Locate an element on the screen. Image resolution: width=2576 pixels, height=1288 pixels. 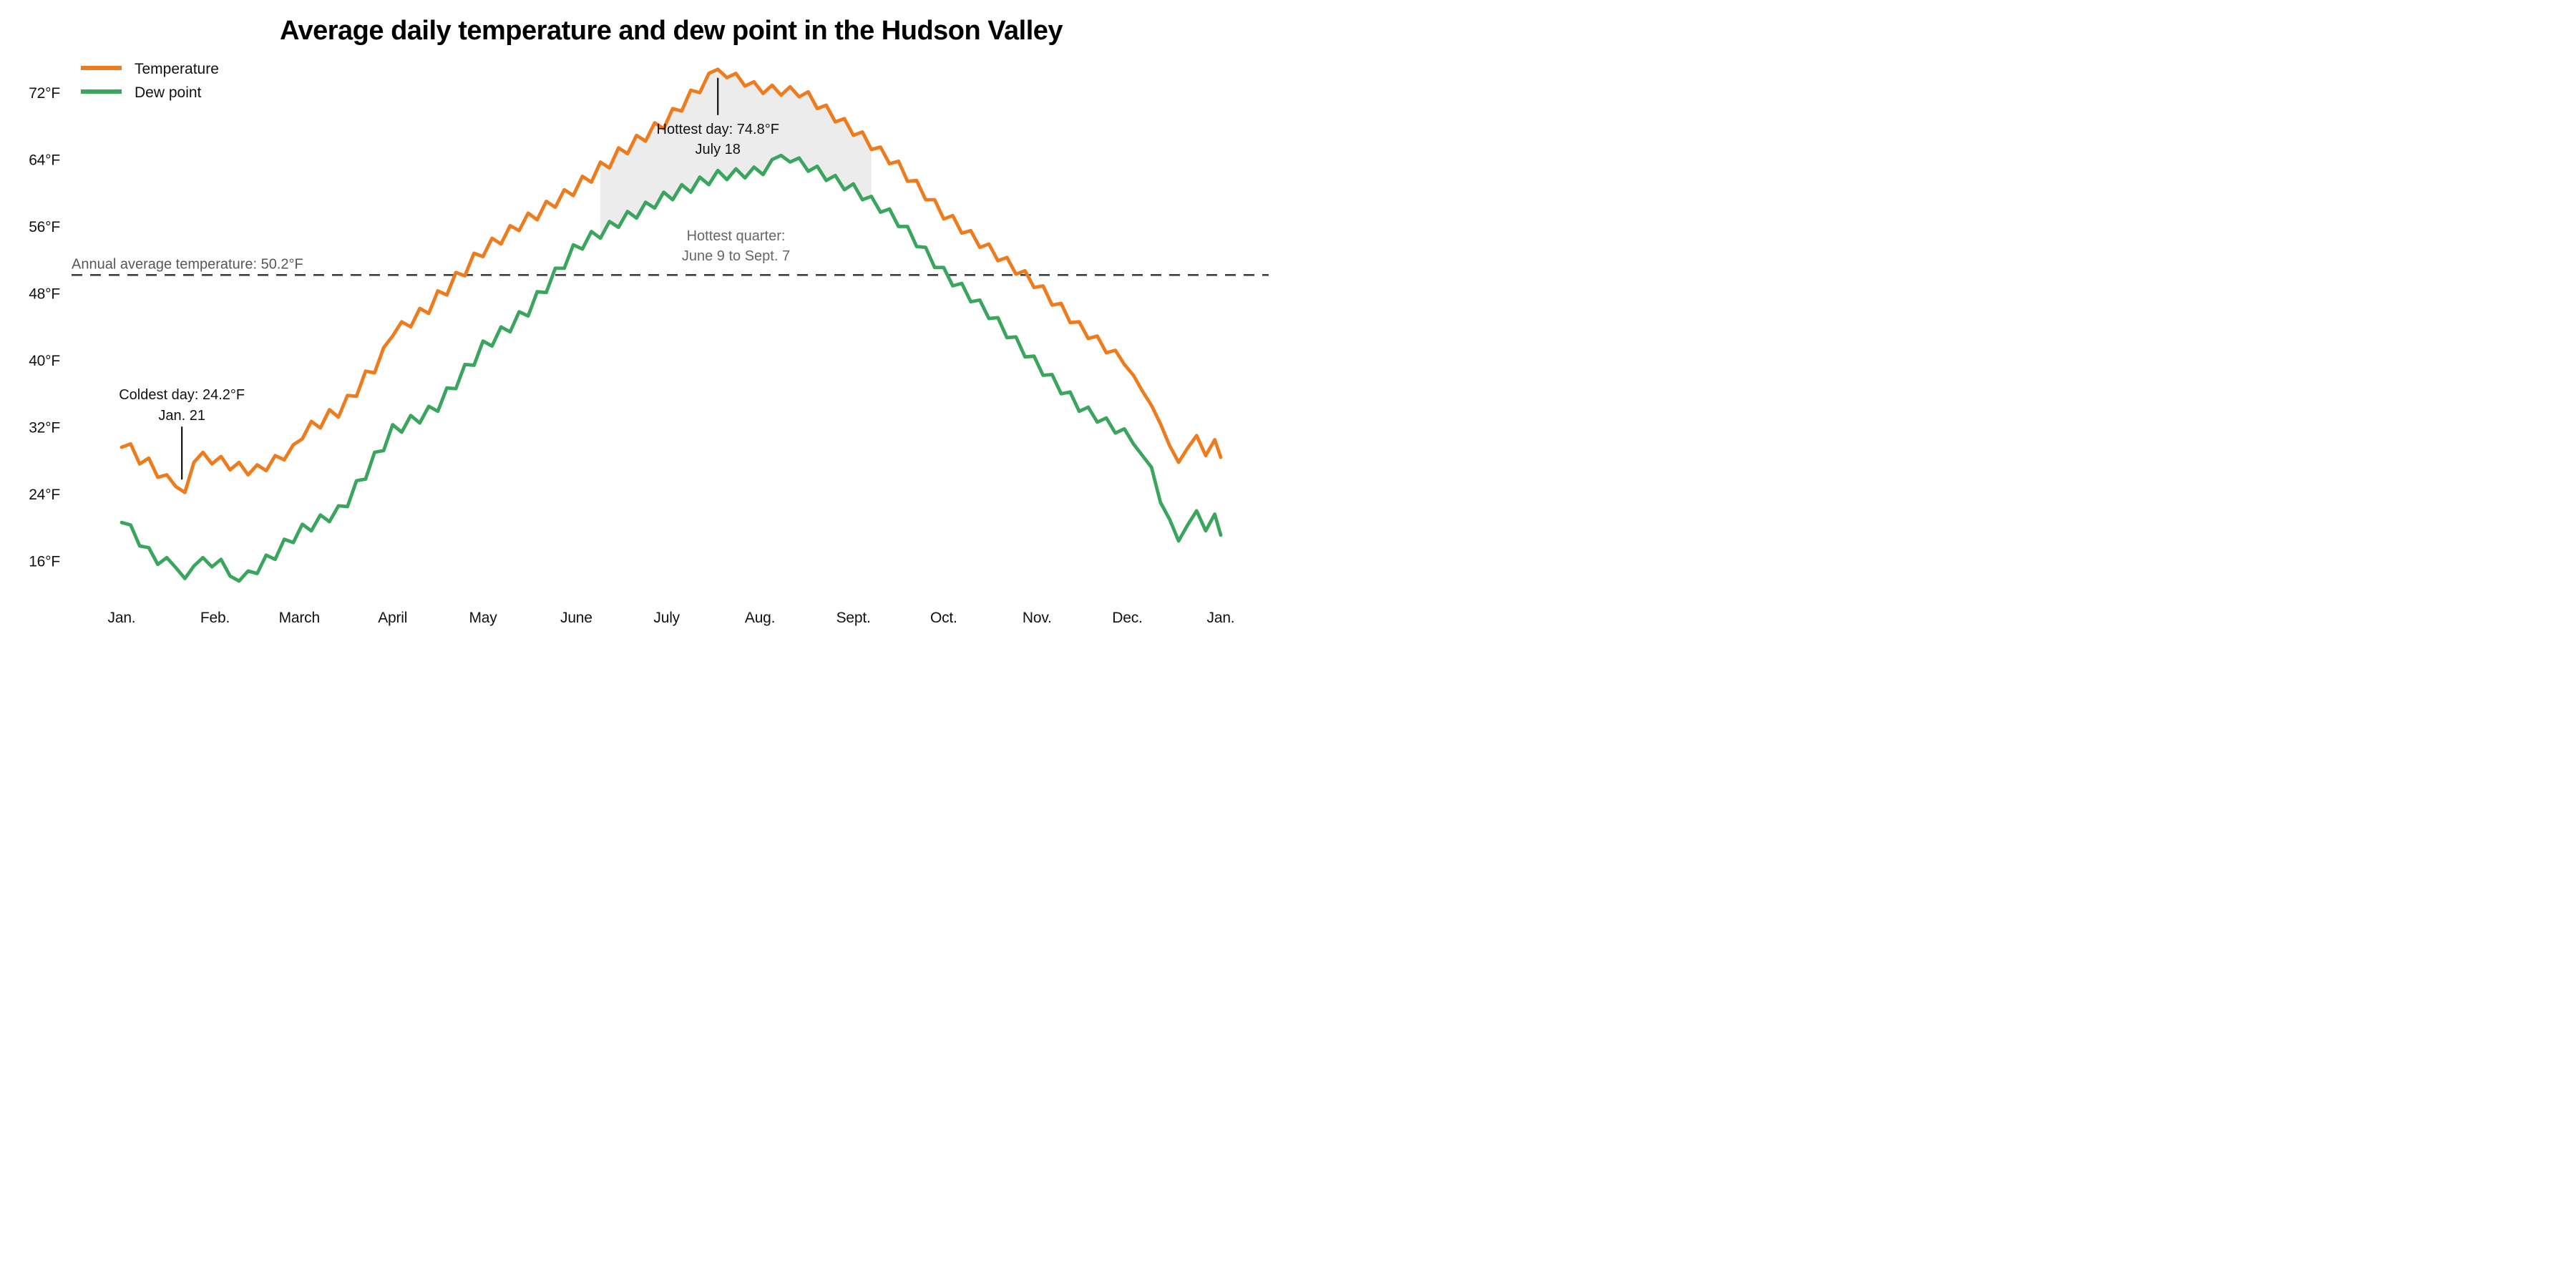
x-axis-label-feb-1: Feb. is located at coordinates (215, 618).